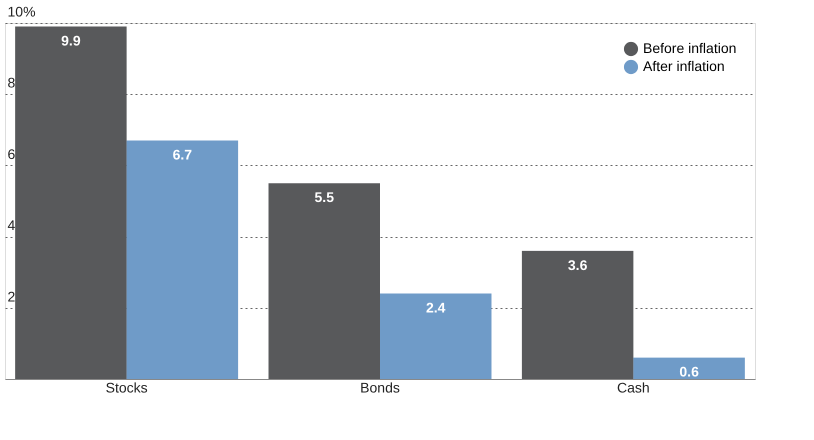 The image size is (814, 440). Describe the element at coordinates (633, 388) in the screenshot. I see `x-tick-label: Cash` at that location.